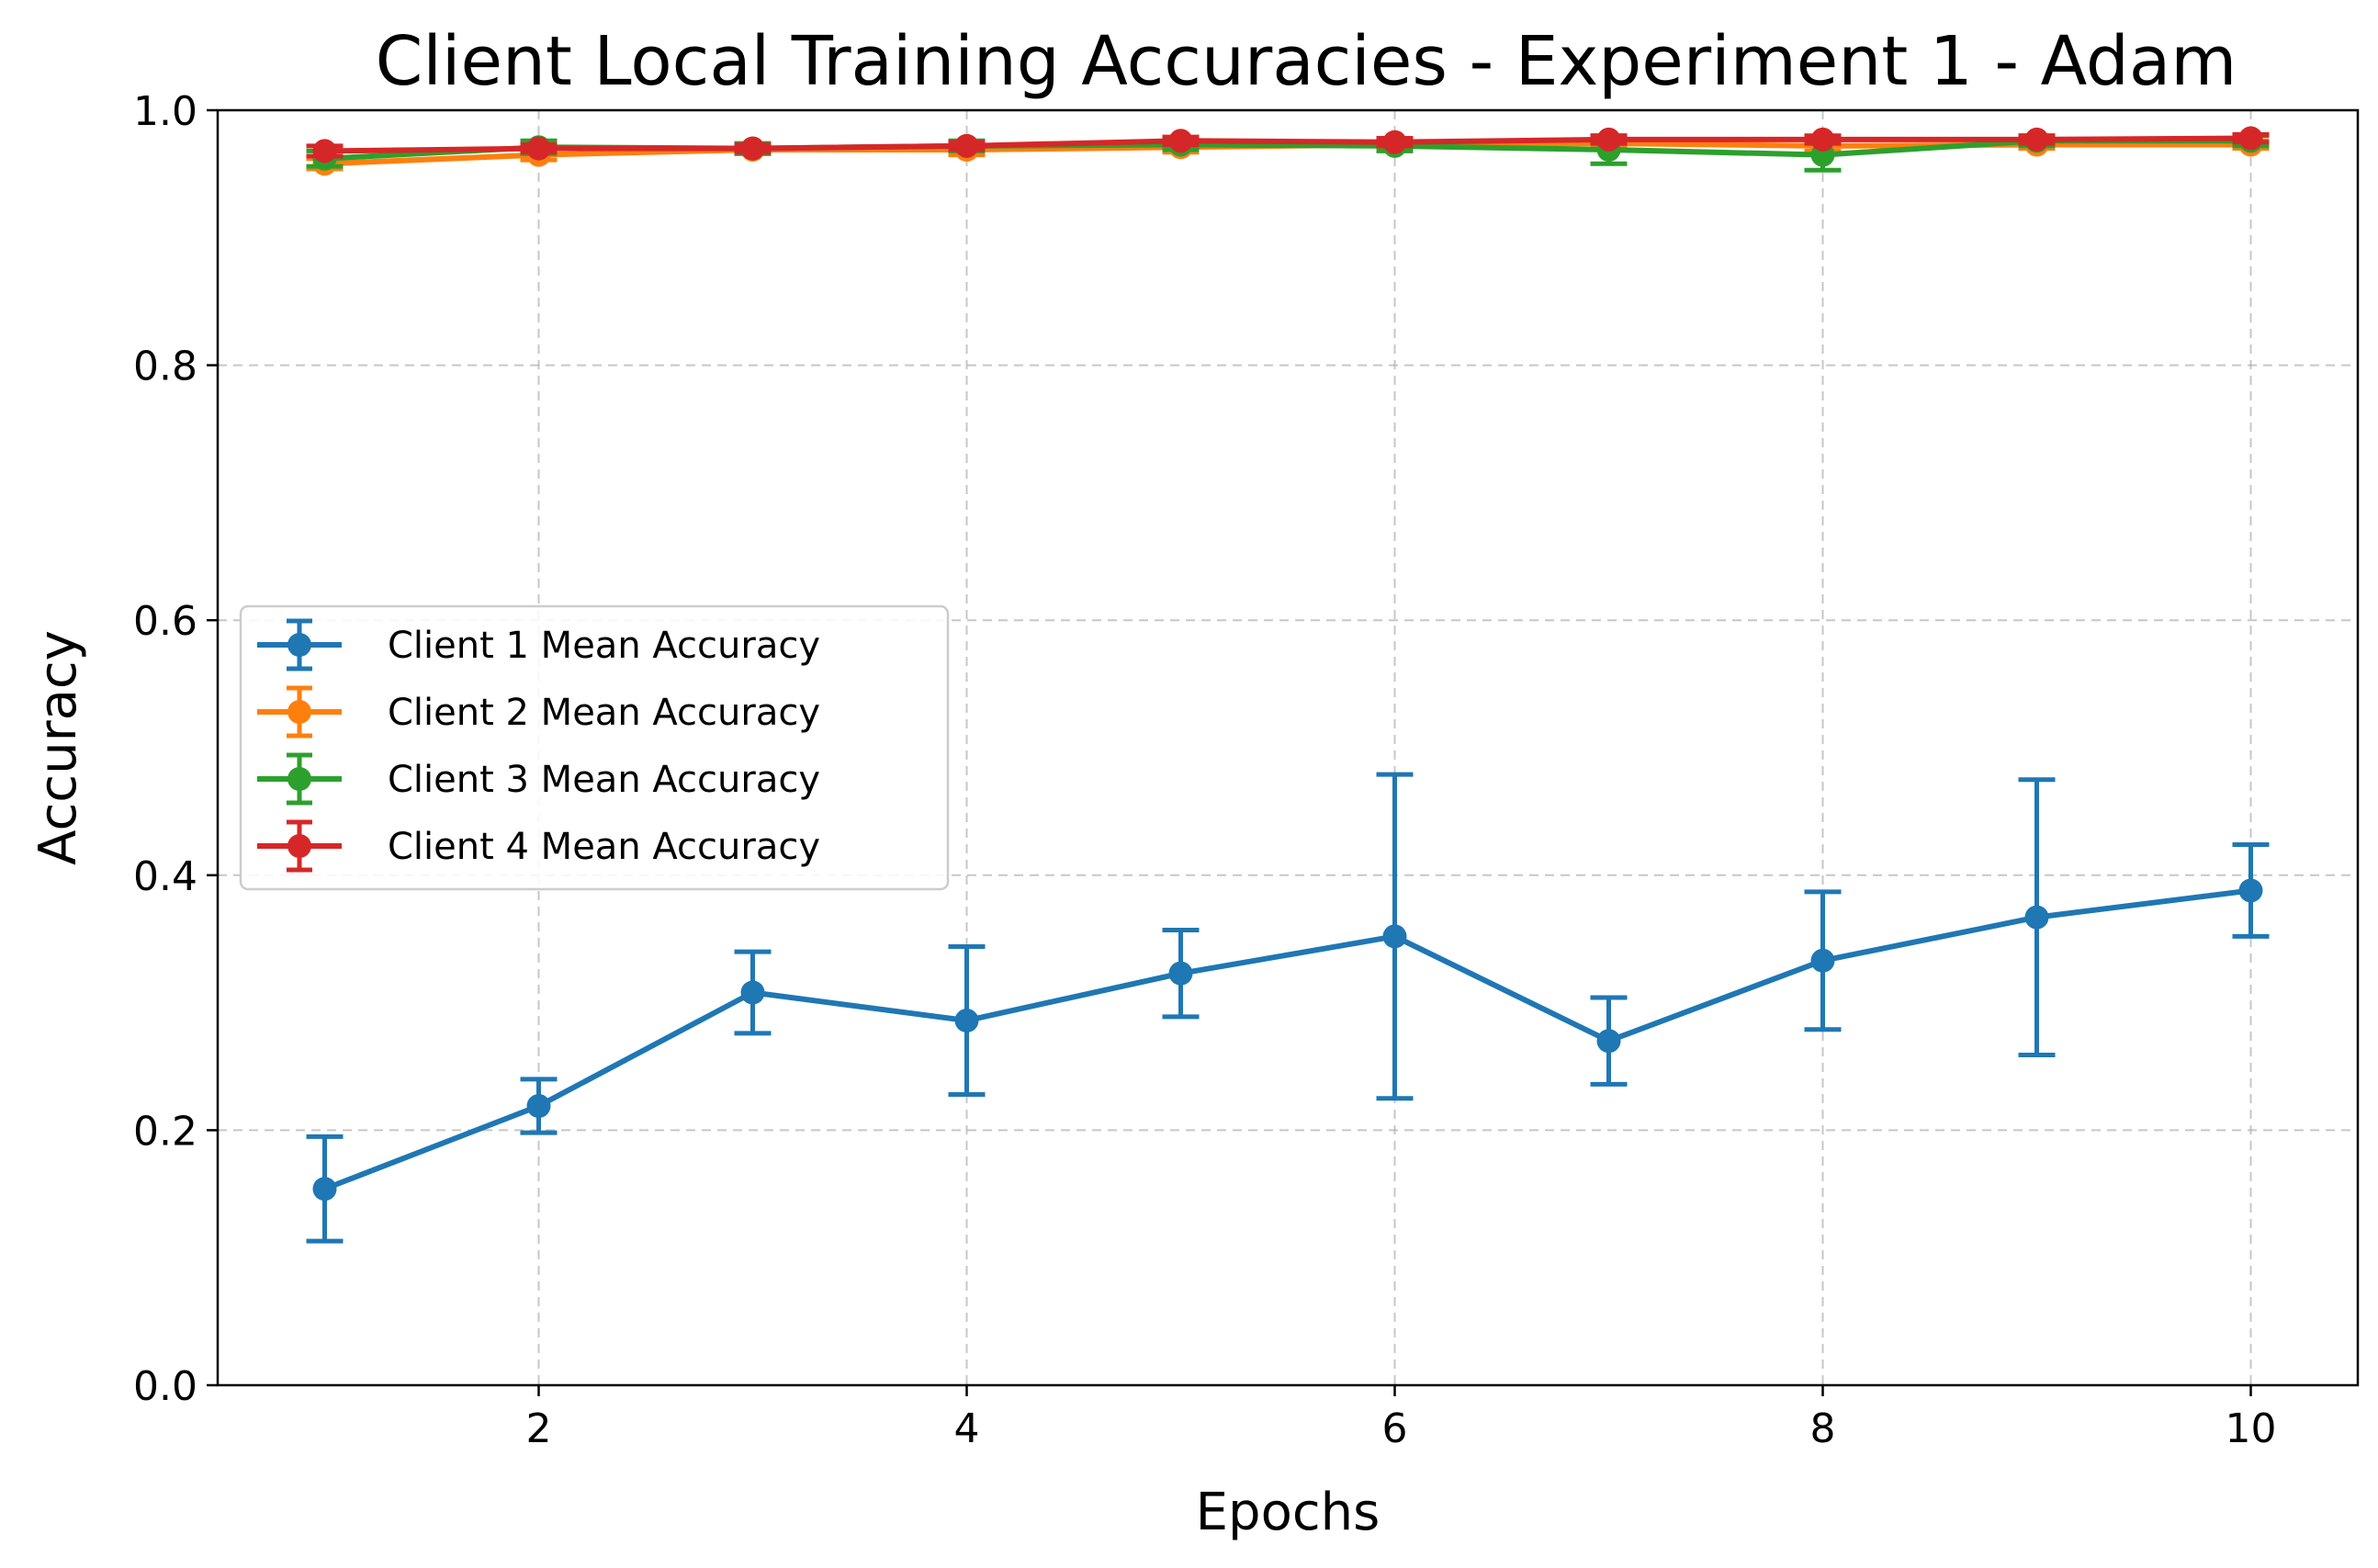 This screenshot has height=1568, width=2378. Describe the element at coordinates (604, 646) in the screenshot. I see `legend-label: Client 1 Mean Accuracy` at that location.